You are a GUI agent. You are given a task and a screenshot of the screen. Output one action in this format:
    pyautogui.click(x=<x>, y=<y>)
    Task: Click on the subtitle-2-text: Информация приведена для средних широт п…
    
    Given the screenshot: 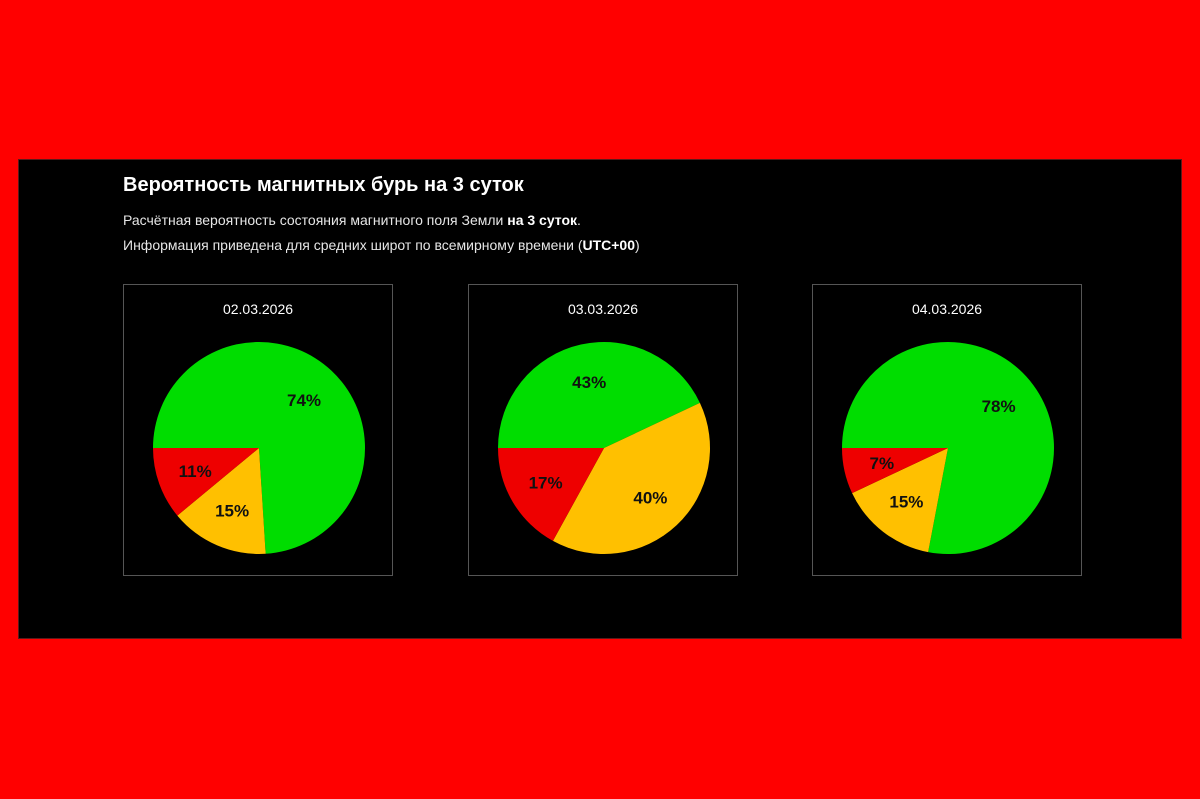 What is the action you would take?
    pyautogui.click(x=353, y=245)
    